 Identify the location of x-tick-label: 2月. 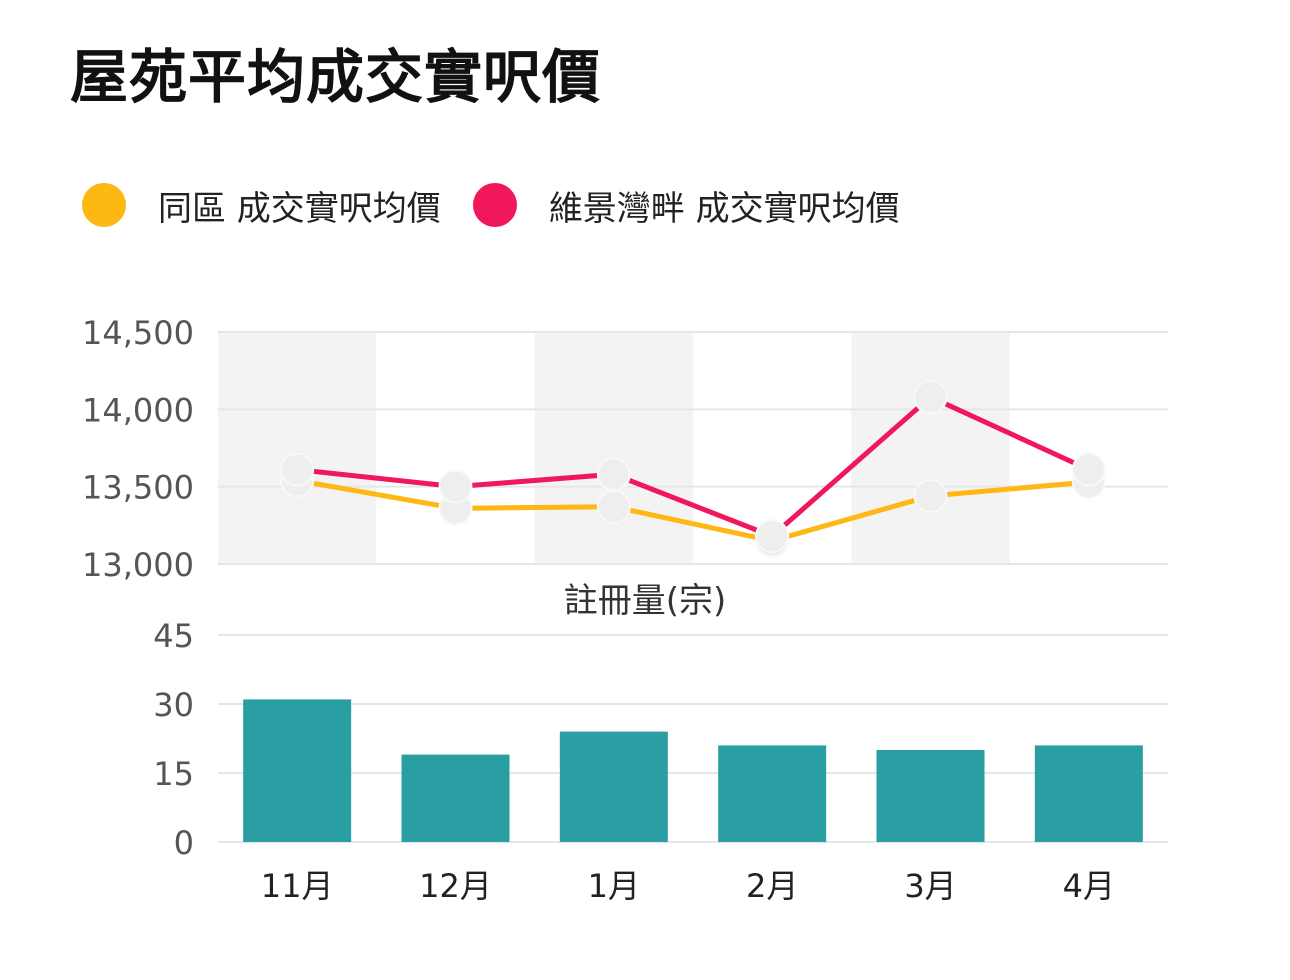
(772, 886).